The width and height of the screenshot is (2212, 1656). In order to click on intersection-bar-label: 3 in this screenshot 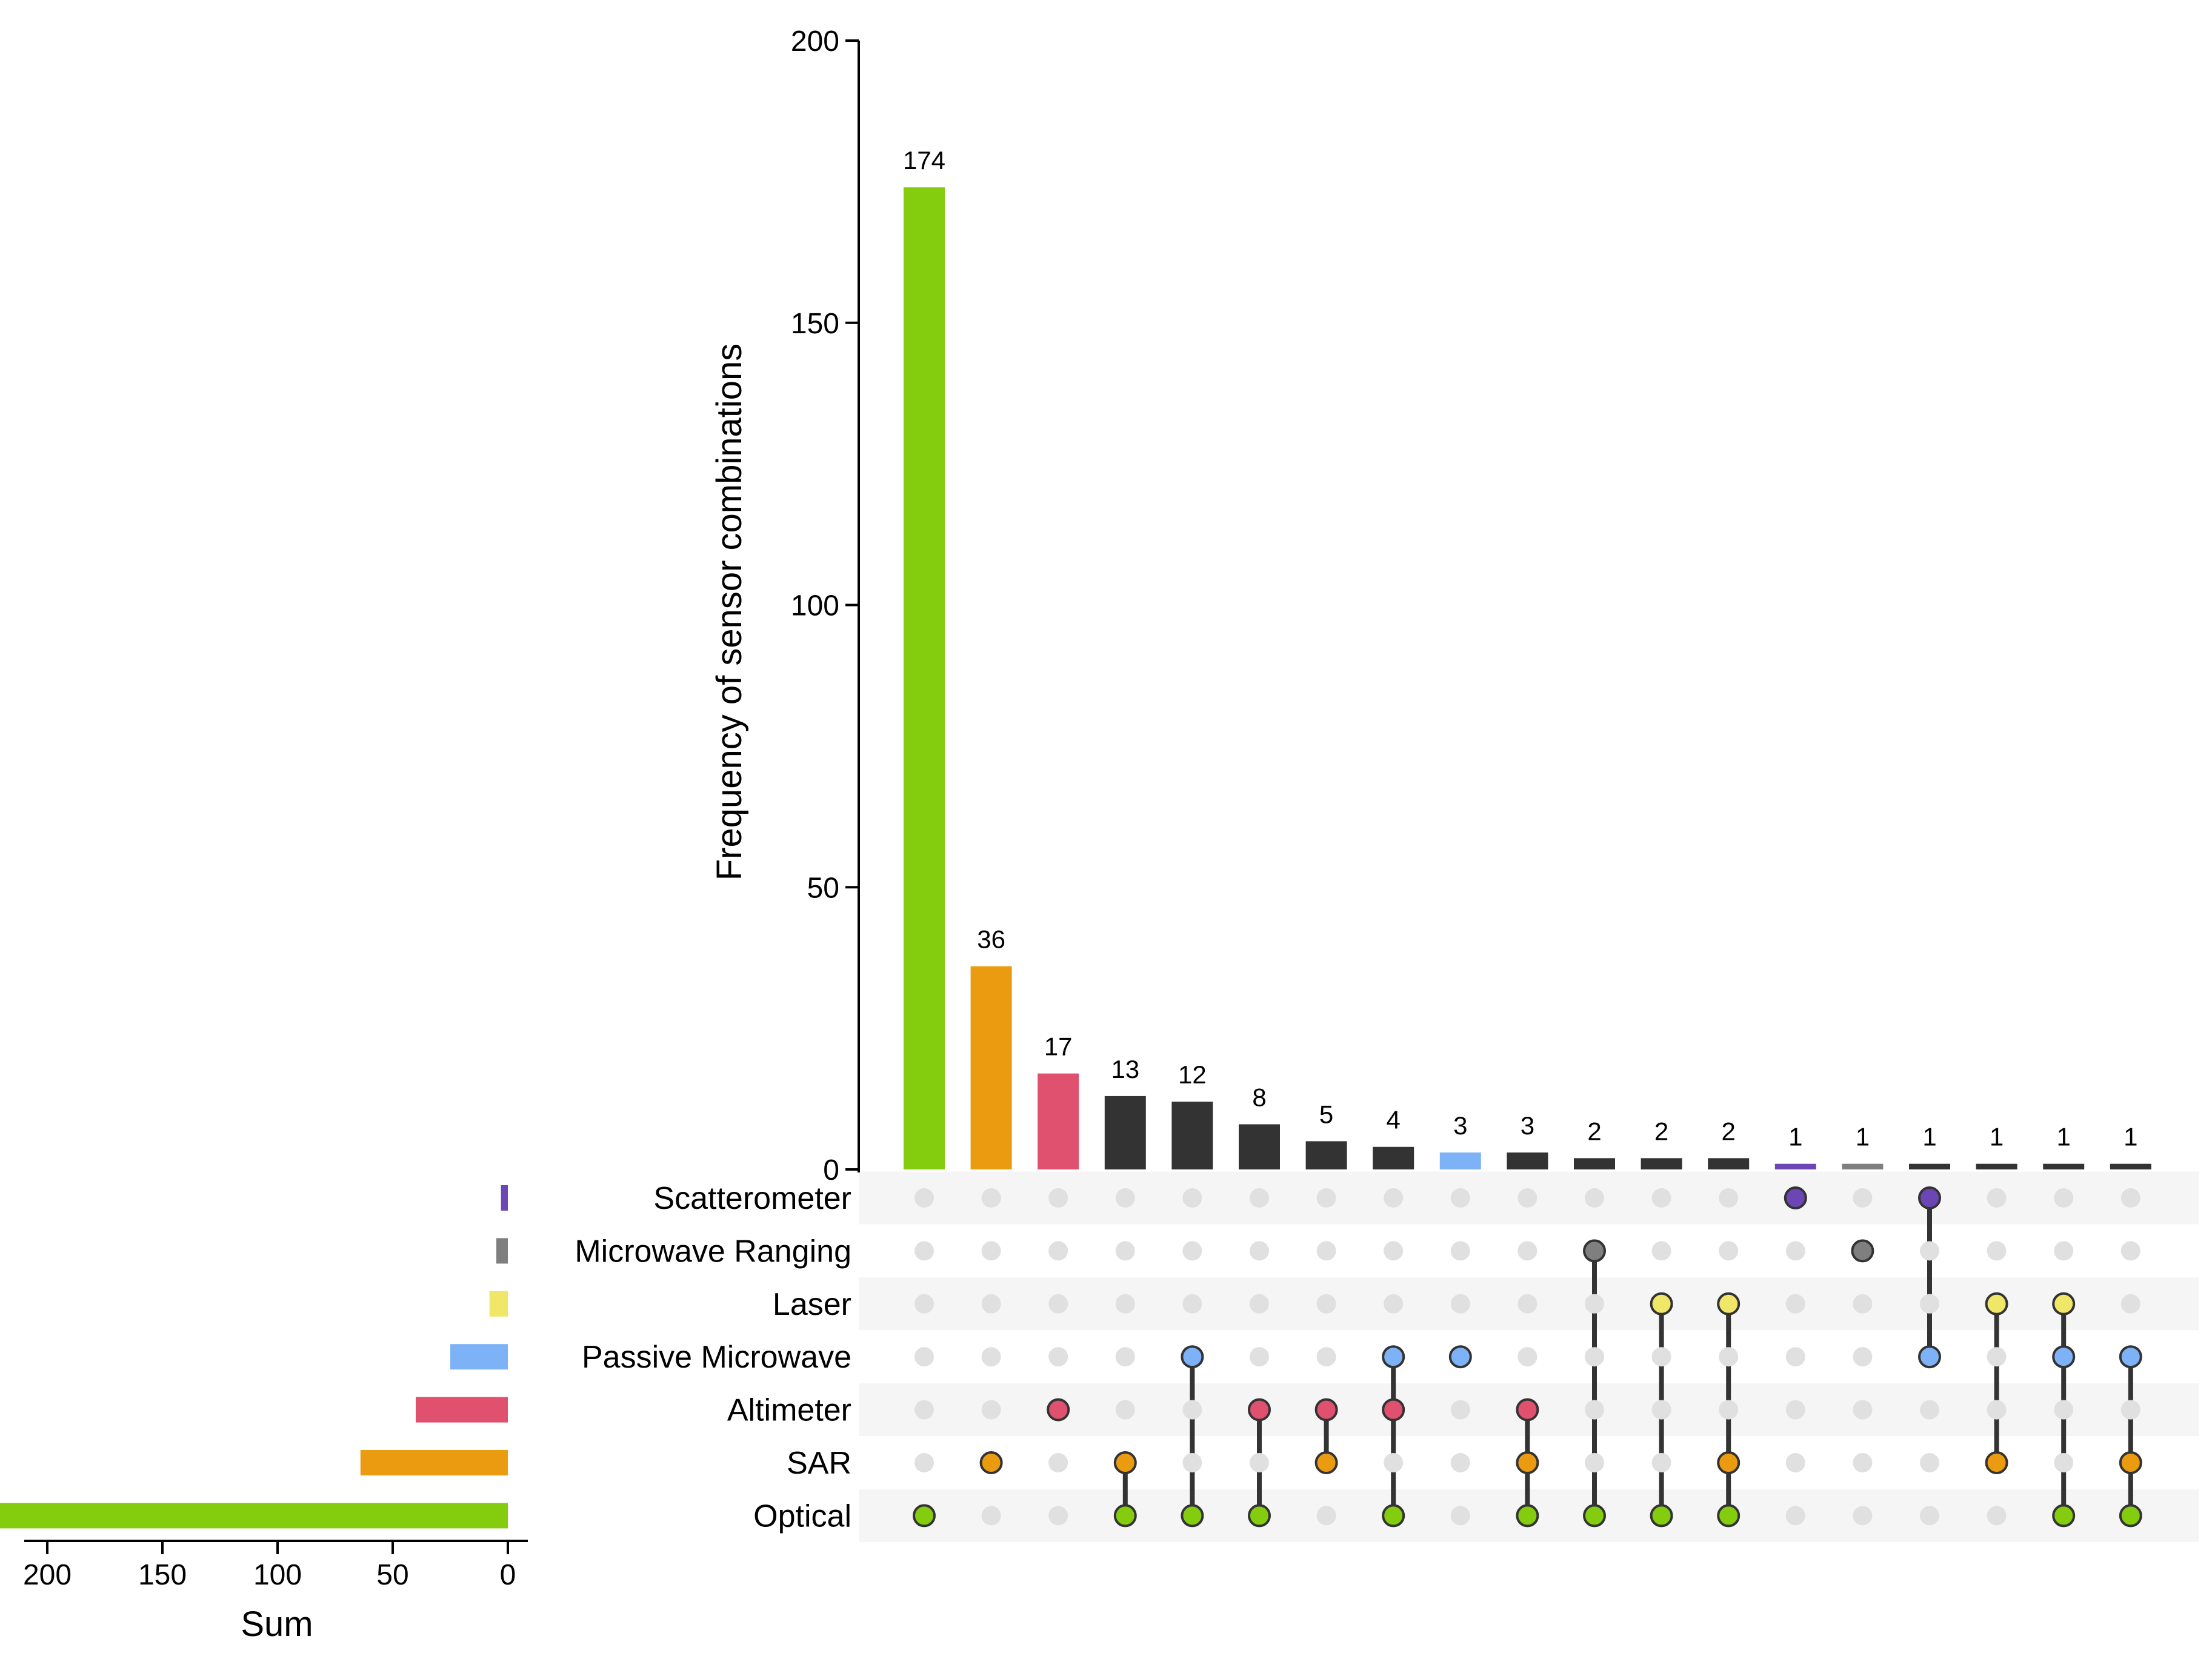, I will do `click(1460, 1125)`.